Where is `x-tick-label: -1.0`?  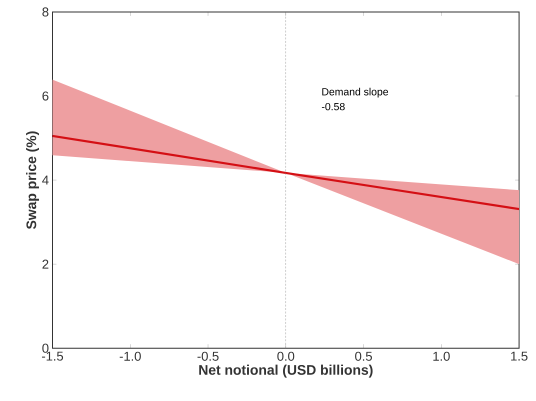
x-tick-label: -1.0 is located at coordinates (130, 356).